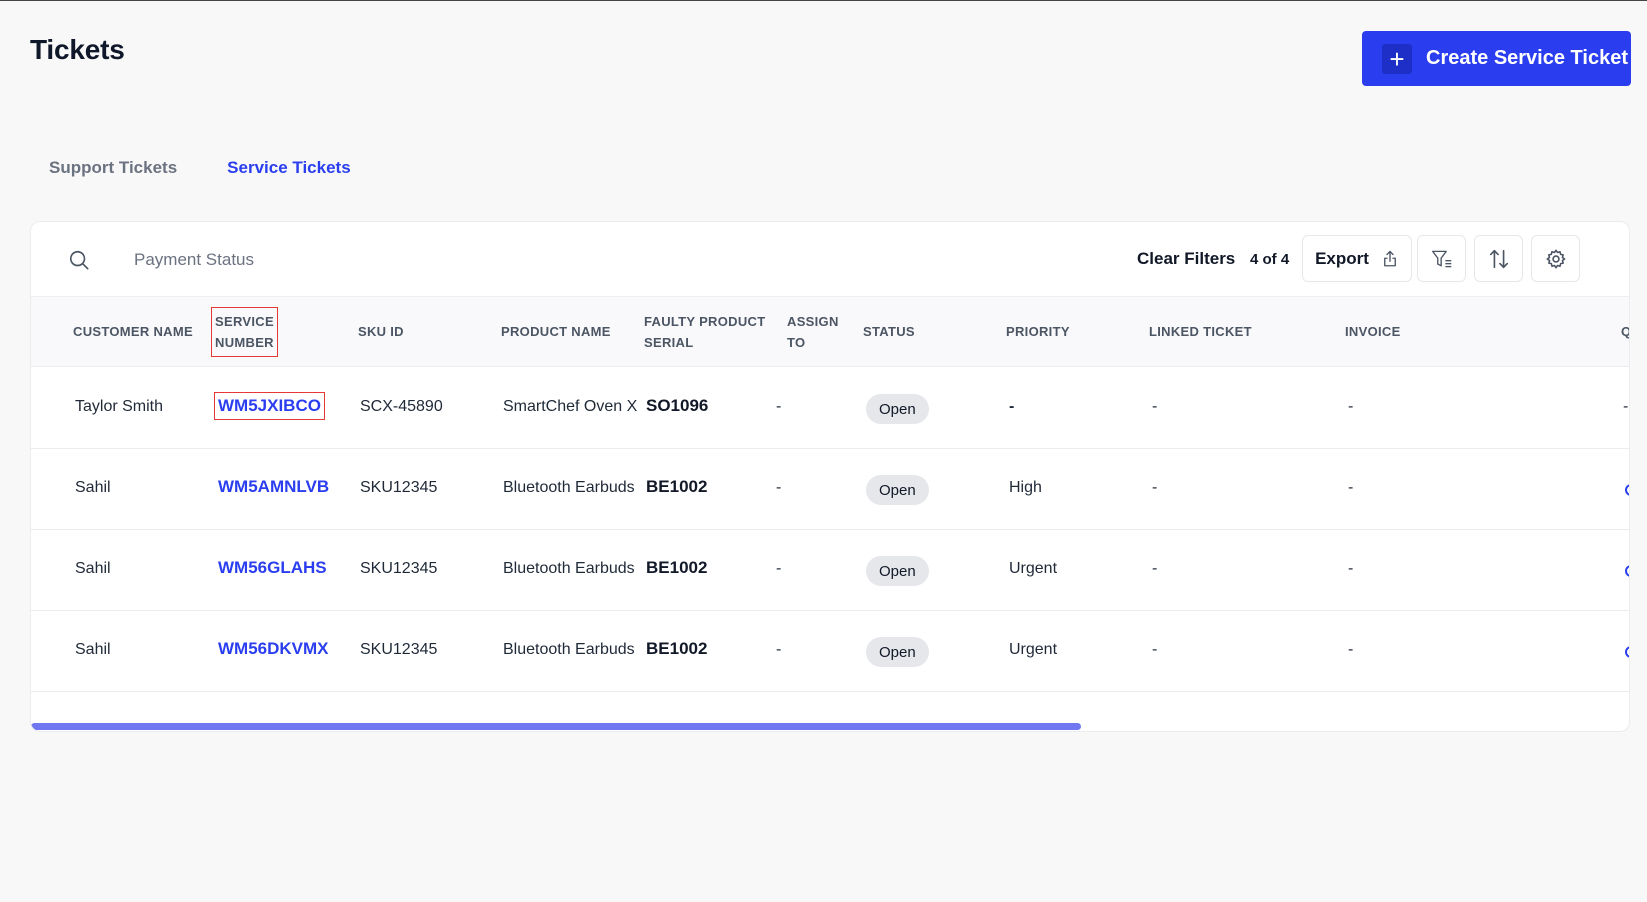  What do you see at coordinates (113, 167) in the screenshot?
I see `tab-support-tickets: Support Tickets` at bounding box center [113, 167].